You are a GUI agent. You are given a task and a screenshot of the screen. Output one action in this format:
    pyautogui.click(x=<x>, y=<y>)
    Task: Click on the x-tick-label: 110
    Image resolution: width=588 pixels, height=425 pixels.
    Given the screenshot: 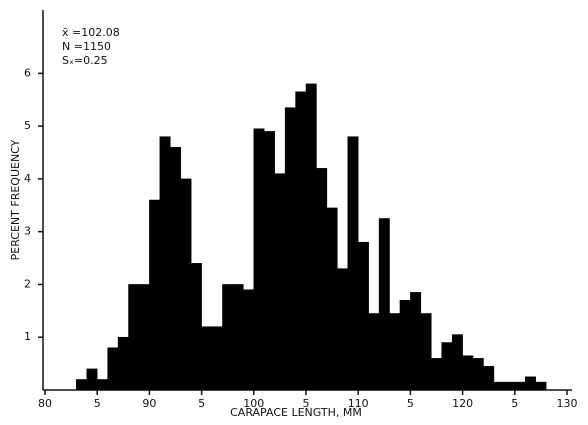 What is the action you would take?
    pyautogui.click(x=358, y=403)
    